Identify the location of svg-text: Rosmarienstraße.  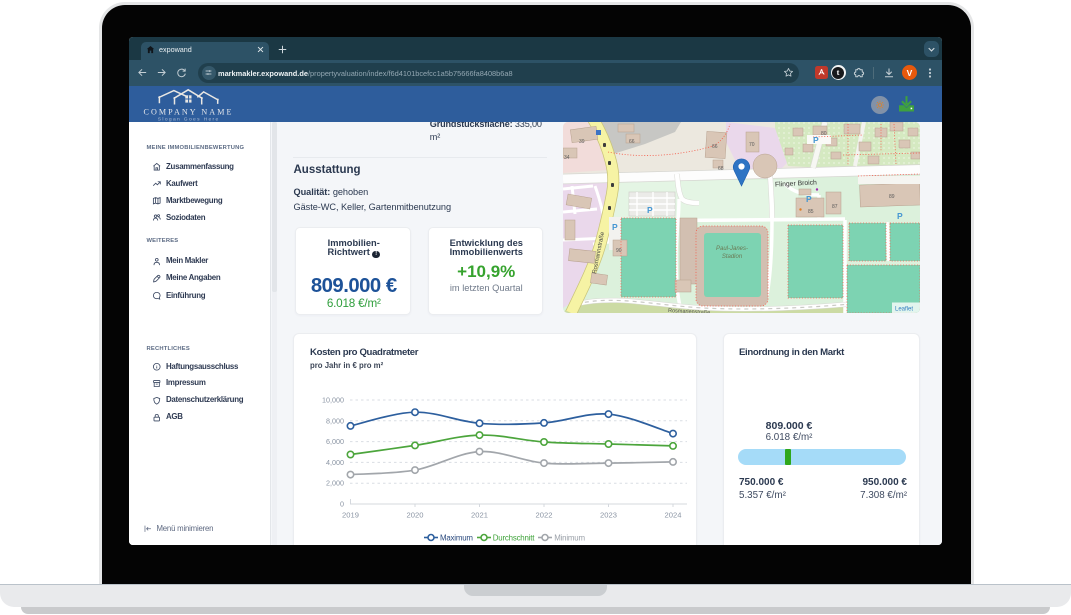
(689, 310).